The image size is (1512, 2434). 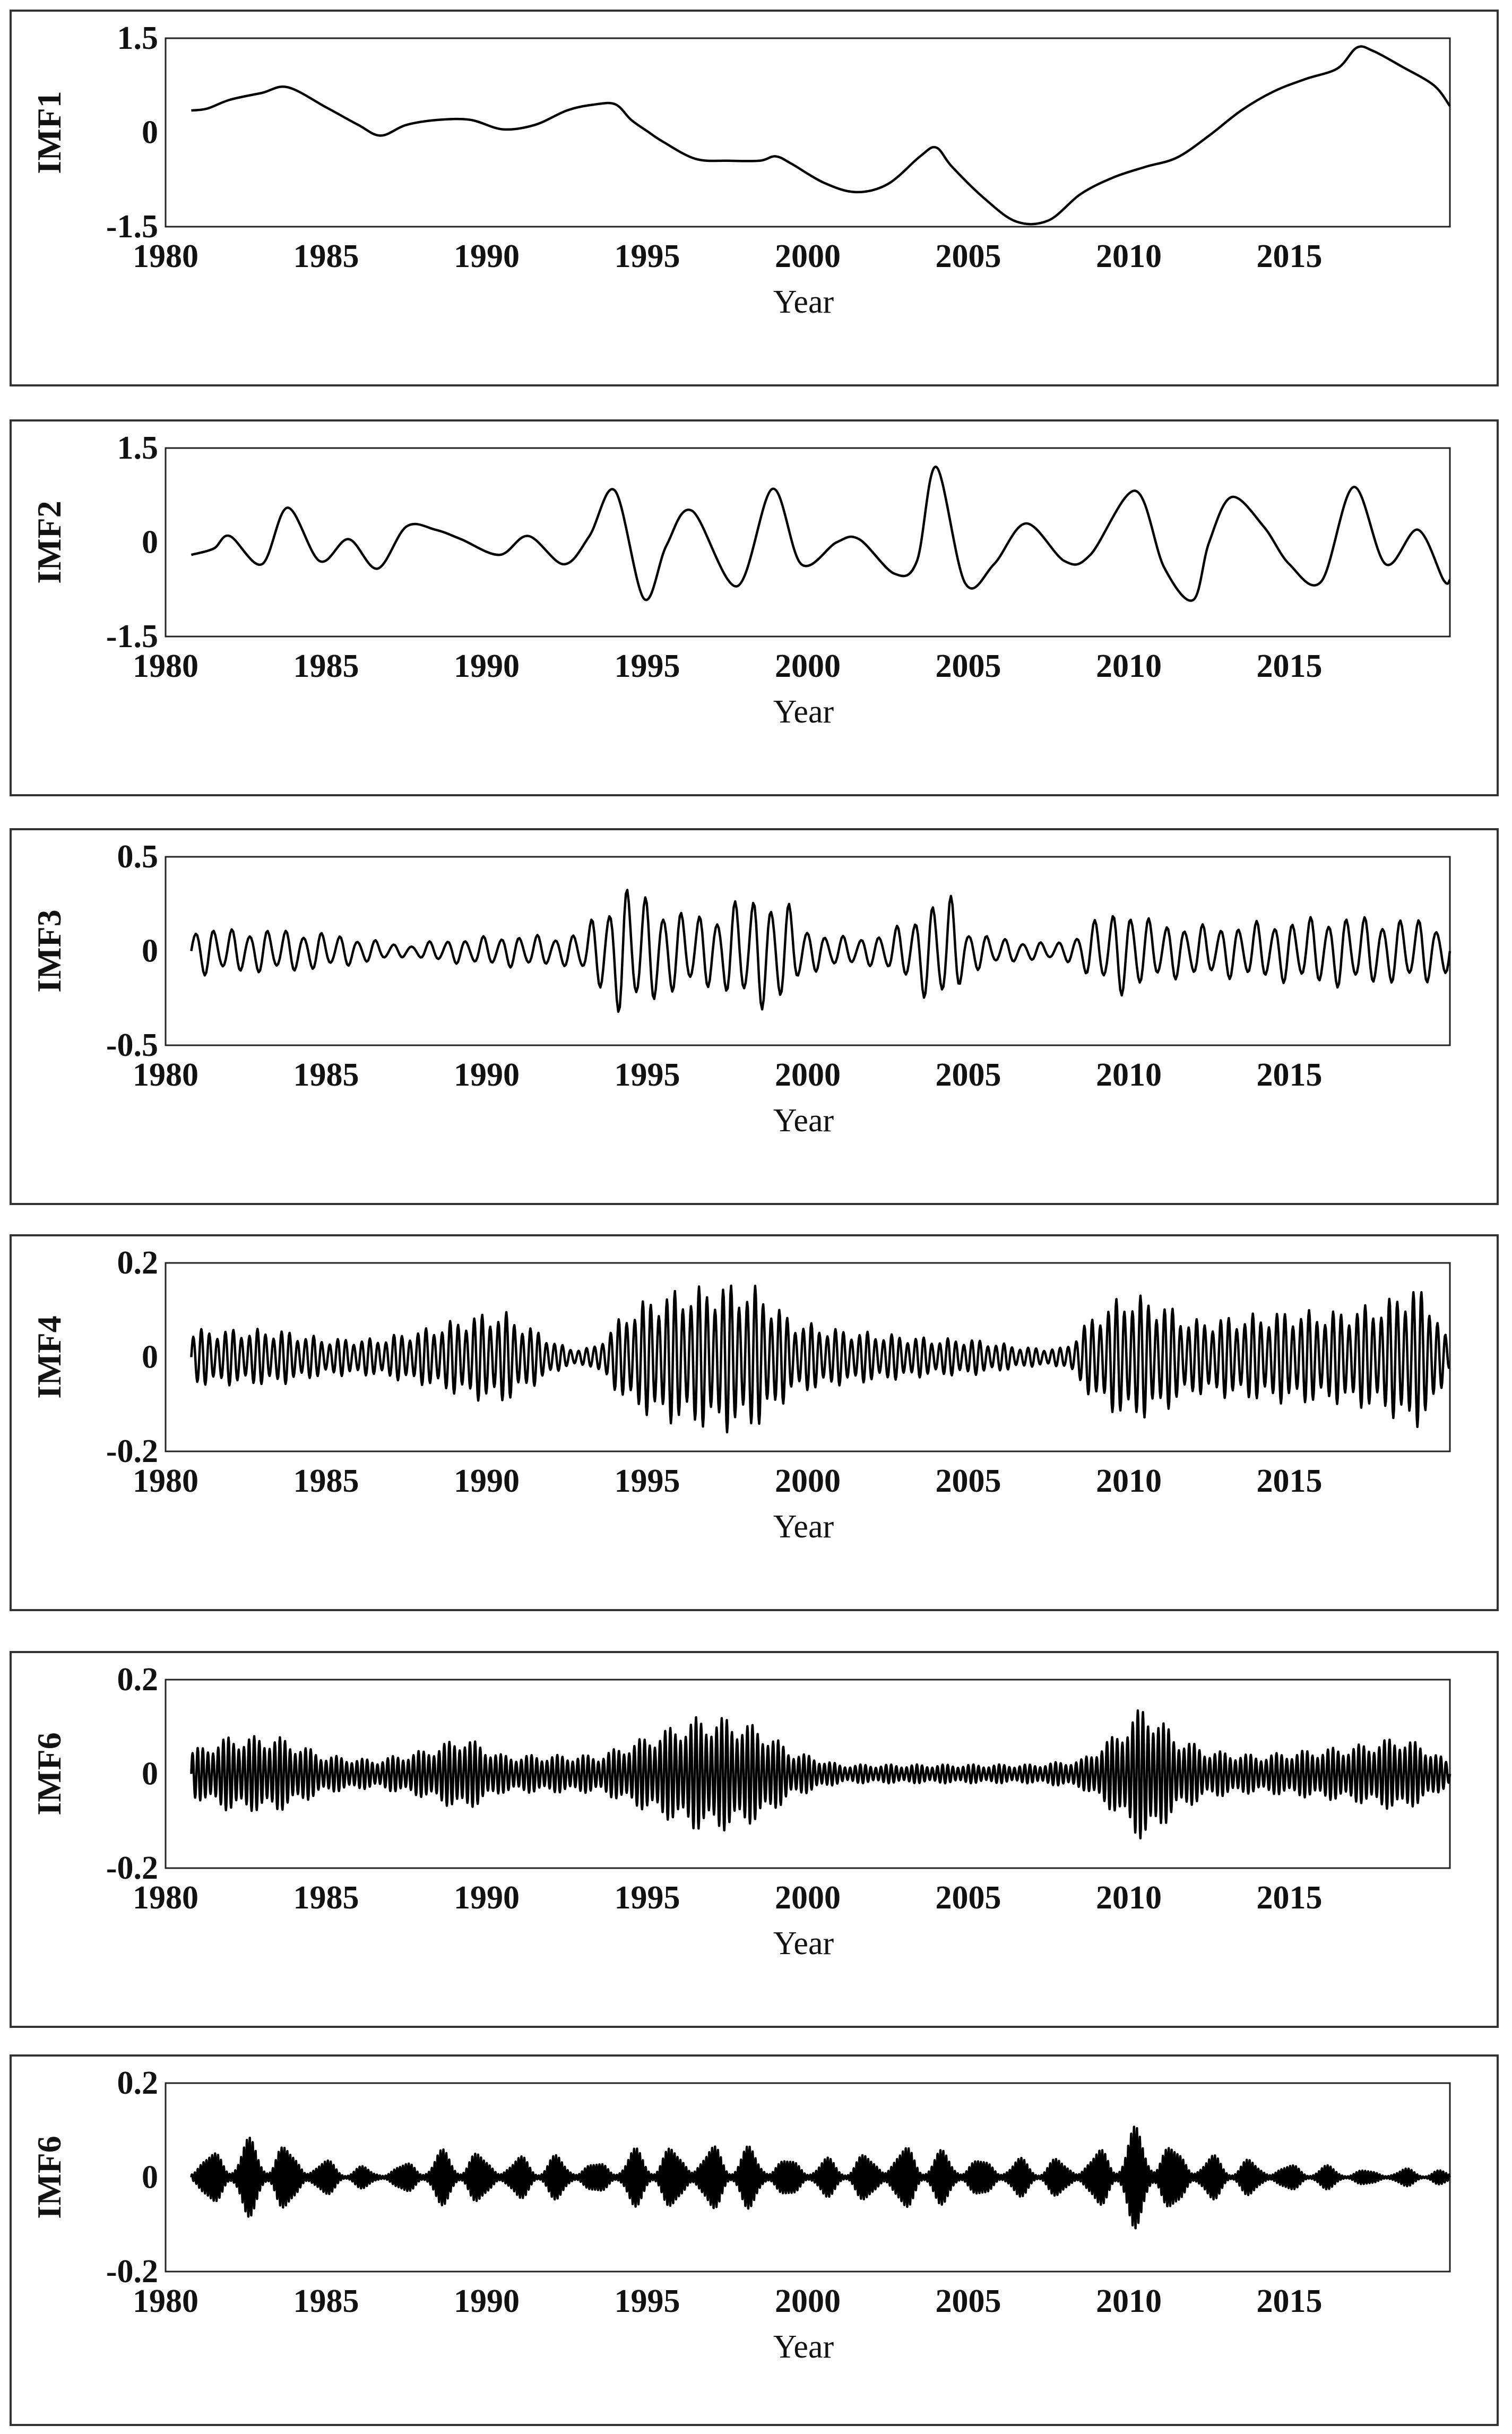 I want to click on y-axis-title: IMF1, so click(x=49, y=132).